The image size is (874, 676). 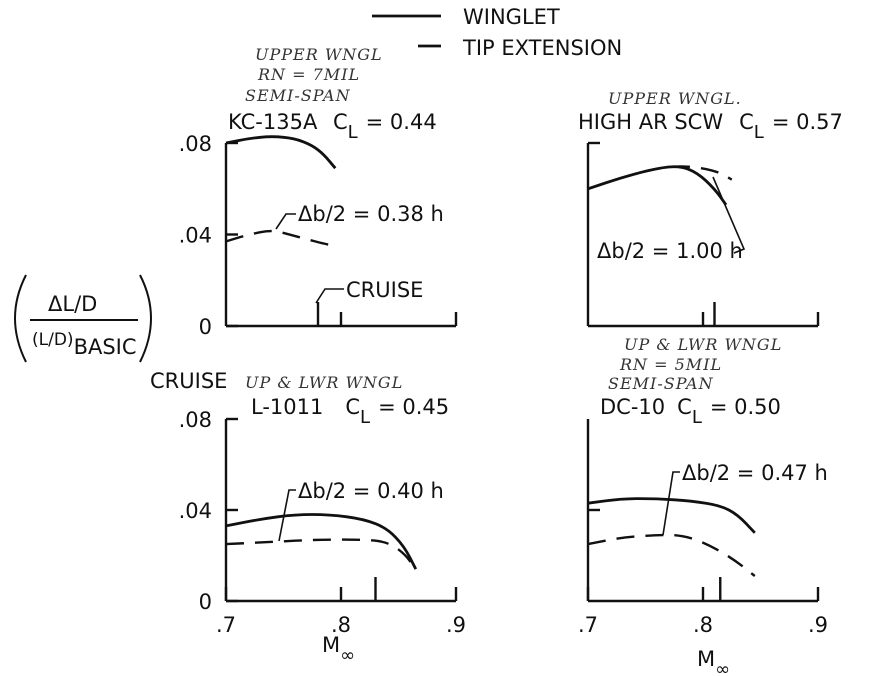 What do you see at coordinates (332, 126) in the screenshot?
I see `panel-title: KC-135A CL = 0.44` at bounding box center [332, 126].